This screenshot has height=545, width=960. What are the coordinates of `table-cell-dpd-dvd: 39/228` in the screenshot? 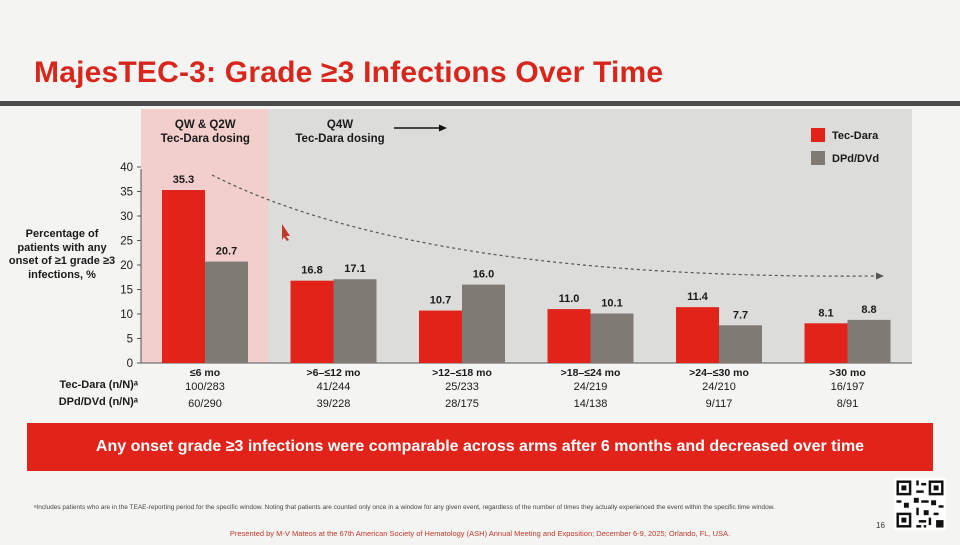 It's located at (334, 404).